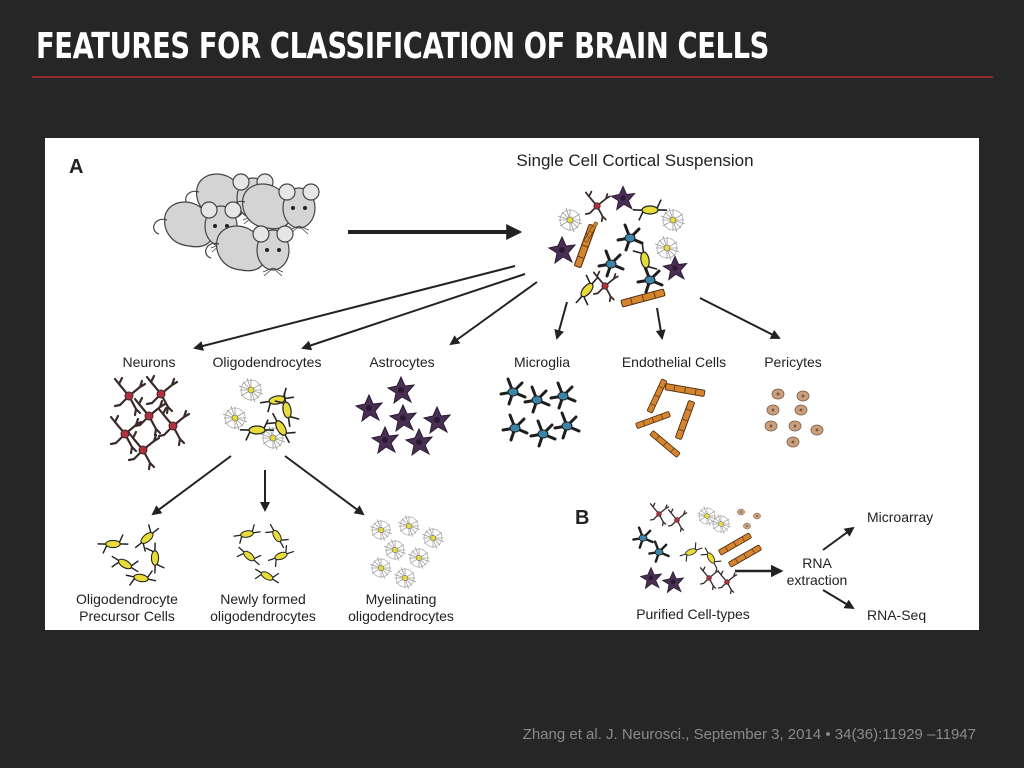 The image size is (1024, 768). I want to click on pericytes-group, so click(794, 418).